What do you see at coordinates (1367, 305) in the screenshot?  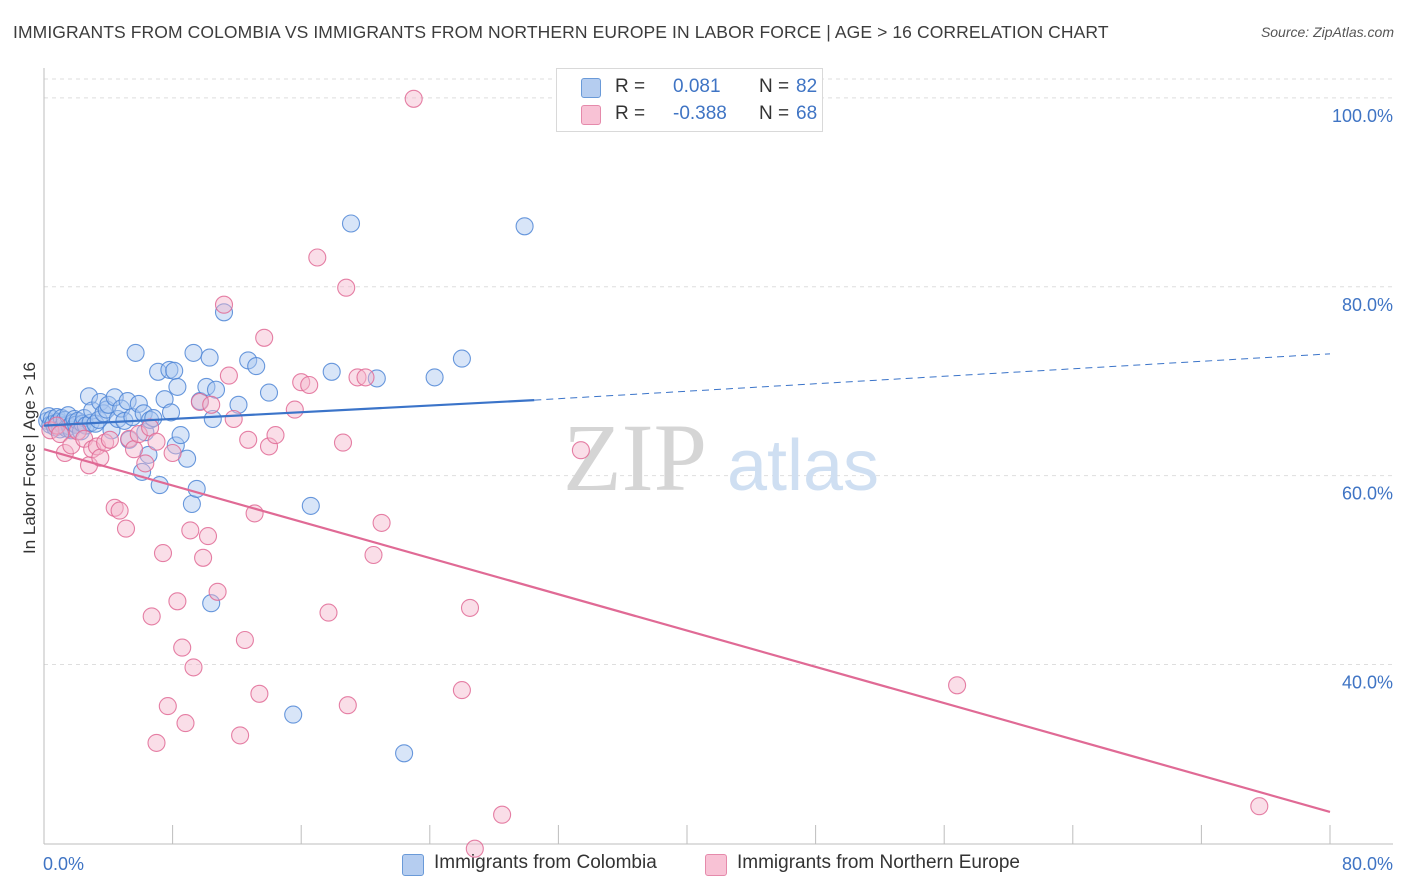 I see `y-tick-label: 80.0%` at bounding box center [1367, 305].